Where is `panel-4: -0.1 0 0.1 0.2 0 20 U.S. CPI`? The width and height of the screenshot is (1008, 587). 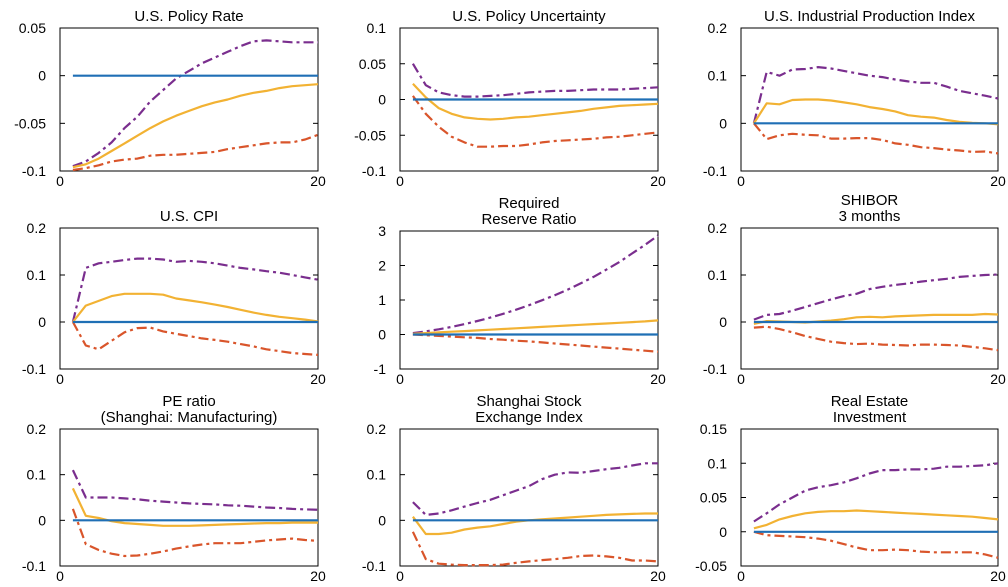 panel-4: -0.1 0 0.1 0.2 0 20 U.S. CPI is located at coordinates (174, 297).